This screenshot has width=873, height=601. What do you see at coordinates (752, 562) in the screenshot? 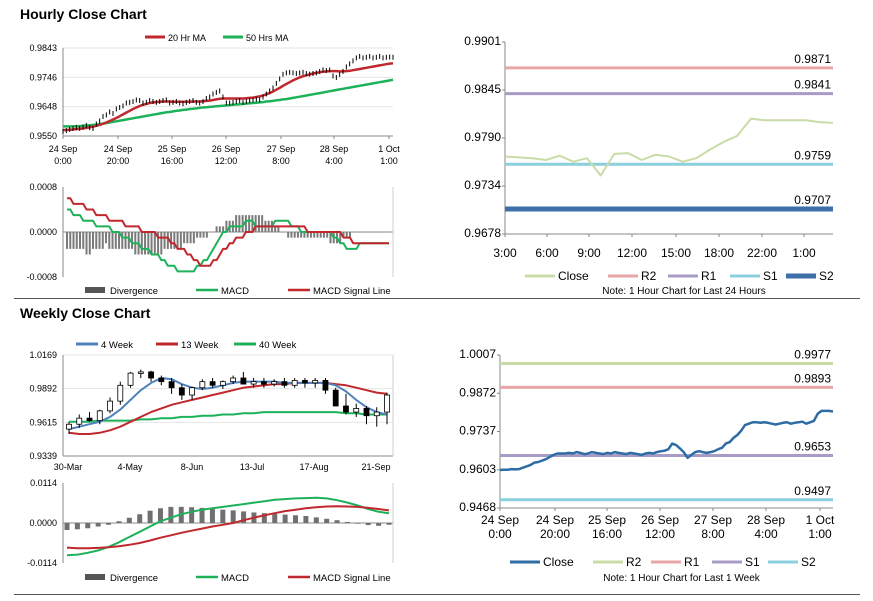
I see `legend-label: S1` at bounding box center [752, 562].